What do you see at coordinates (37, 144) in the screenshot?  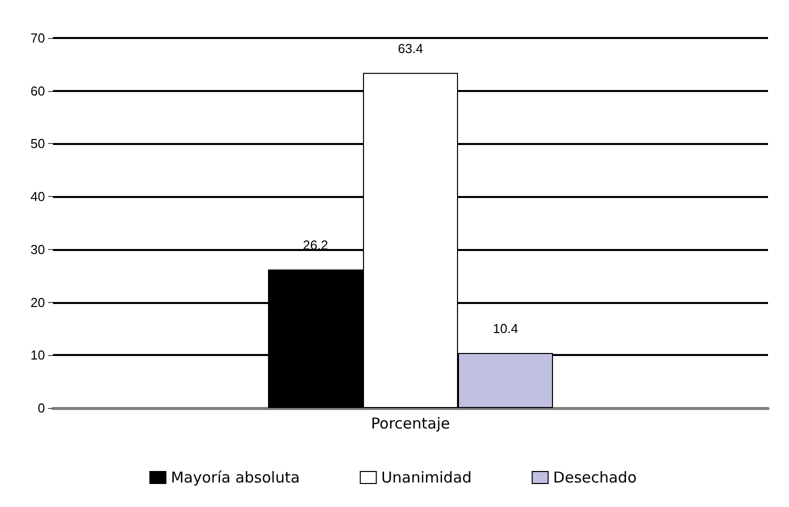 I see `y-tick-label: 50` at bounding box center [37, 144].